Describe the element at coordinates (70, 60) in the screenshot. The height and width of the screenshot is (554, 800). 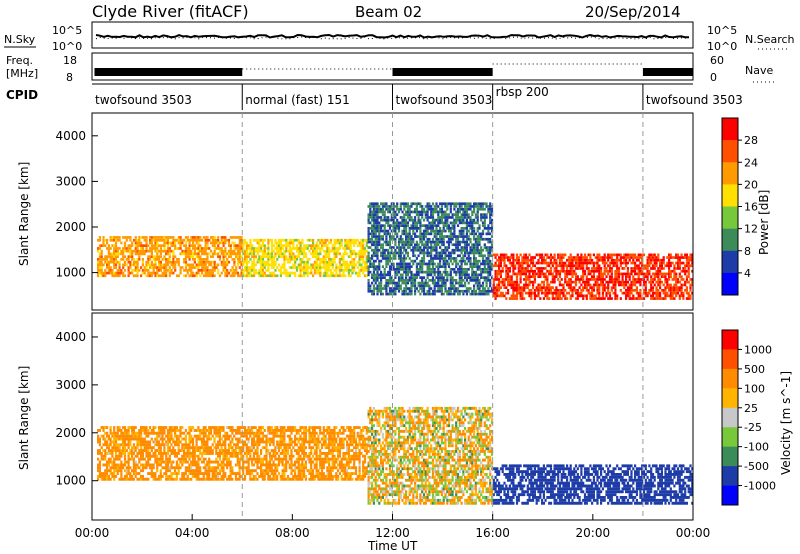
I see `freq-left-tick-top: 18` at that location.